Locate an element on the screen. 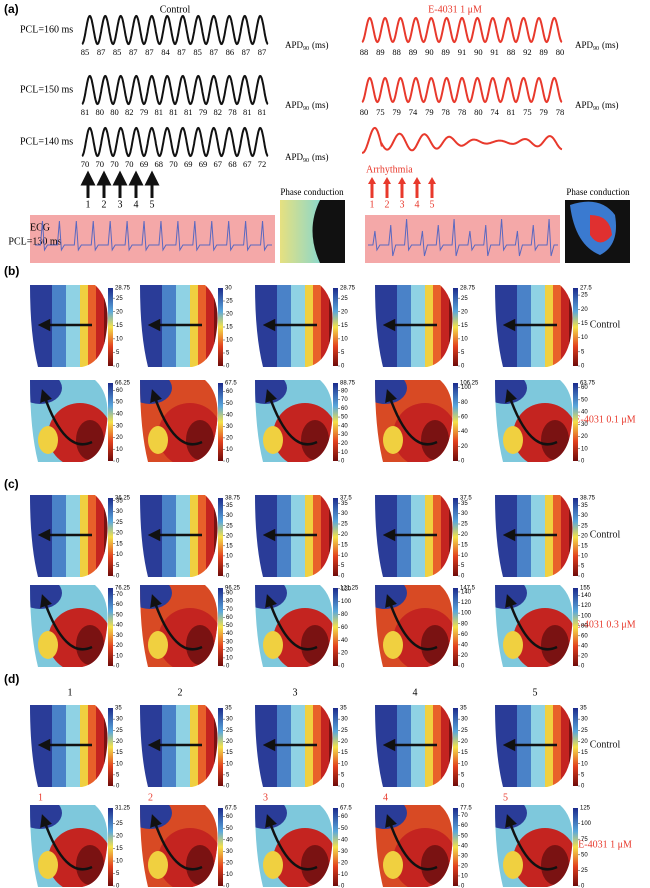 This screenshot has height=888, width=650. ecg-label: ECG is located at coordinates (40, 227).